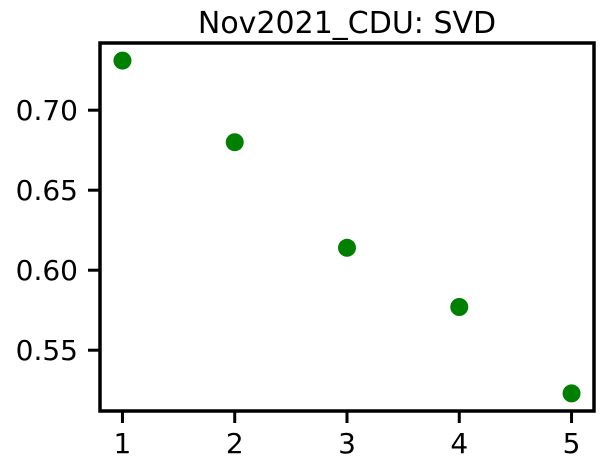 Image resolution: width=605 pixels, height=473 pixels. Describe the element at coordinates (47, 350) in the screenshot. I see `y-tick-label: 0.55` at that location.